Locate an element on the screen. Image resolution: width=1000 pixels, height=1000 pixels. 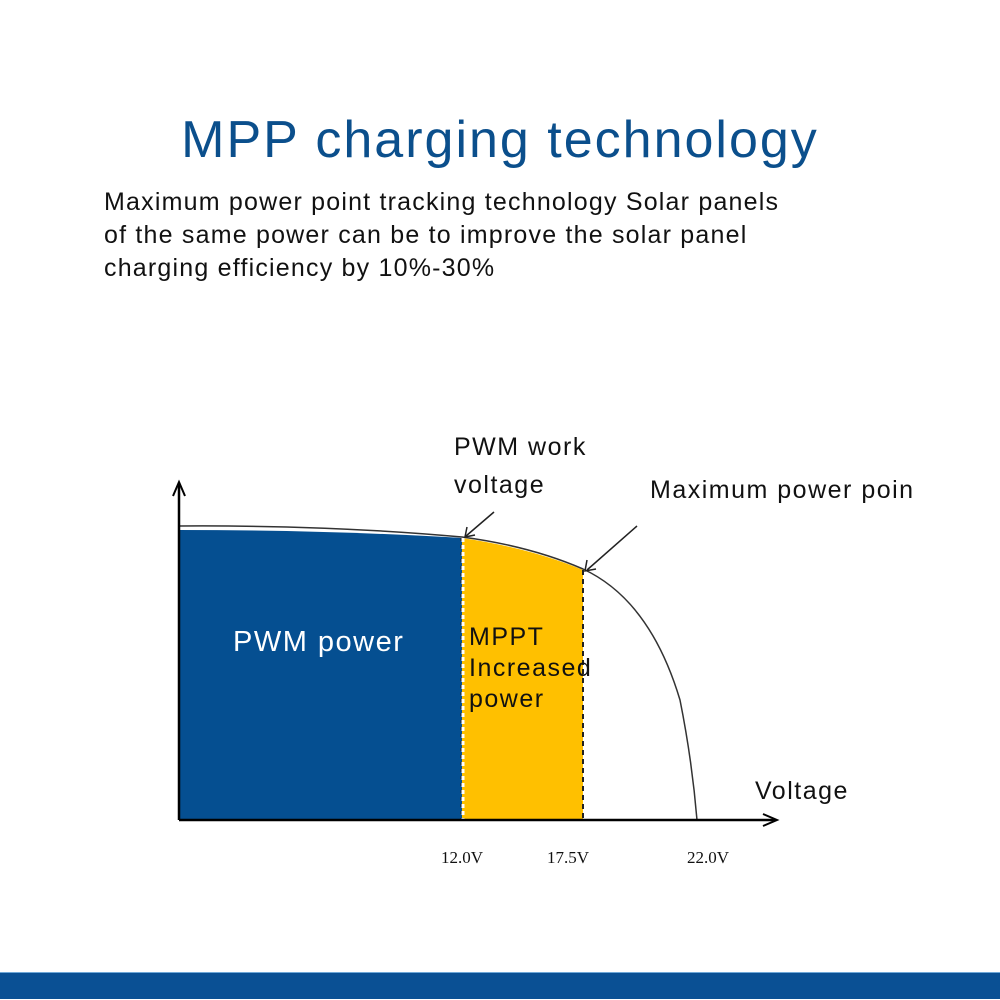
max-power-point-annotation: Maximum power poin is located at coordinates (782, 490).